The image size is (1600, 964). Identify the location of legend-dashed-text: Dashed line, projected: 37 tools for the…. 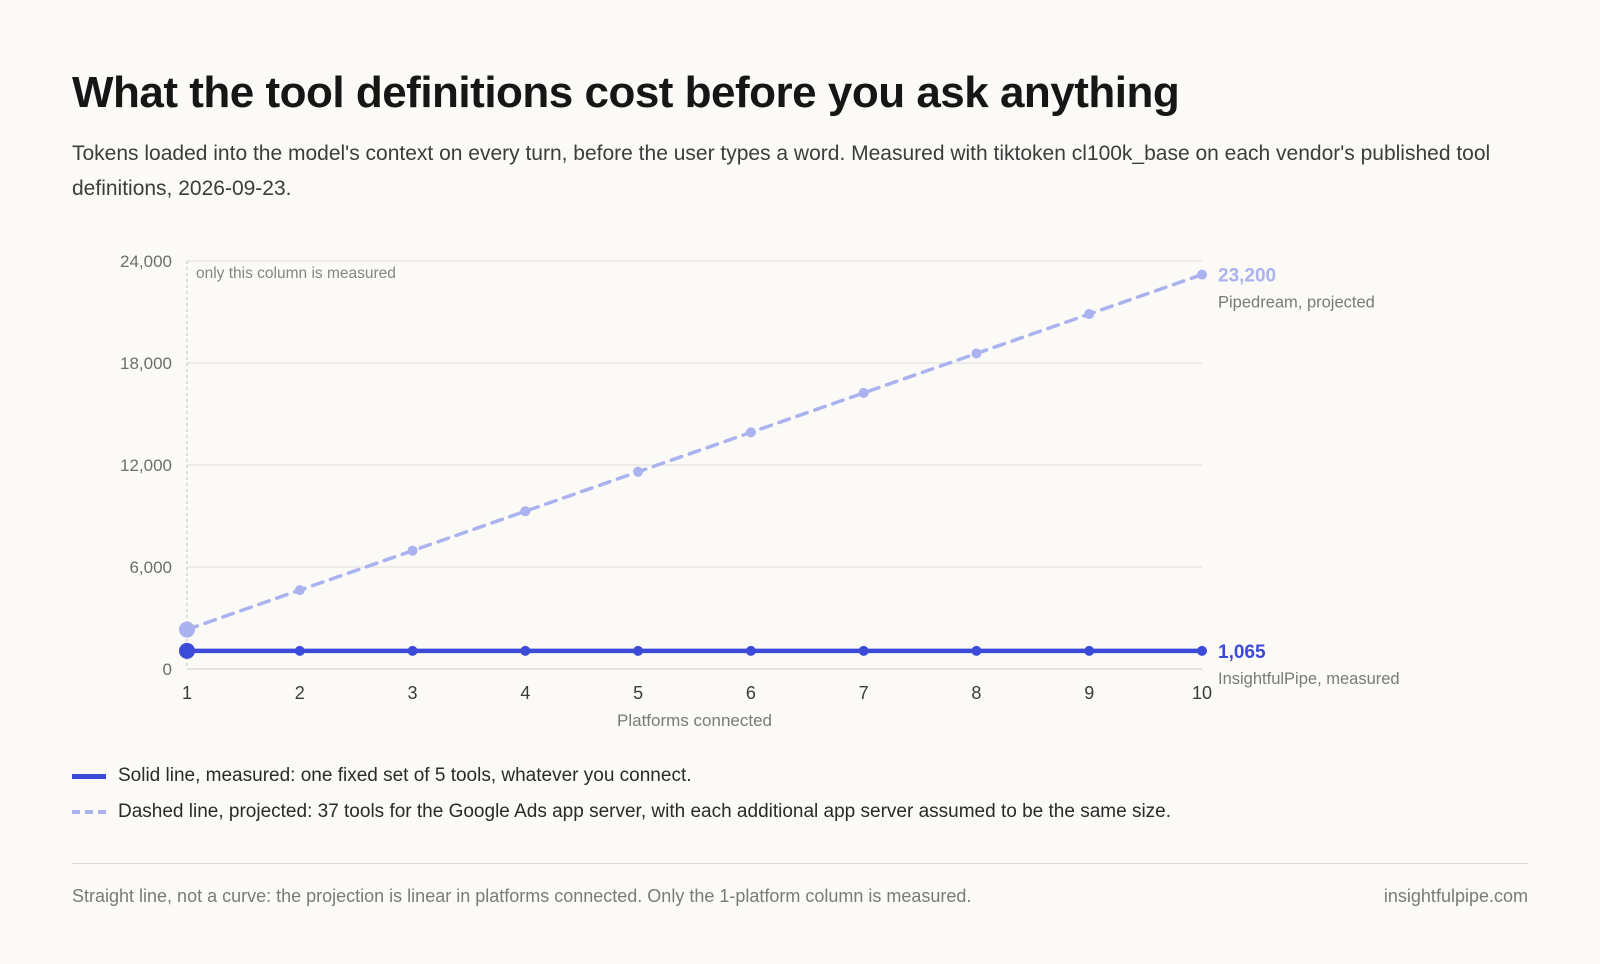
(645, 811).